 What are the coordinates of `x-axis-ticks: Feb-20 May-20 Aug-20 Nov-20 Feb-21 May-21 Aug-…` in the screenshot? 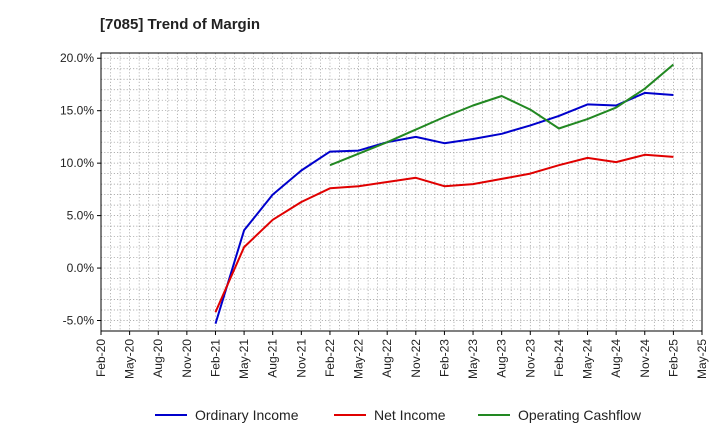 It's located at (401, 355).